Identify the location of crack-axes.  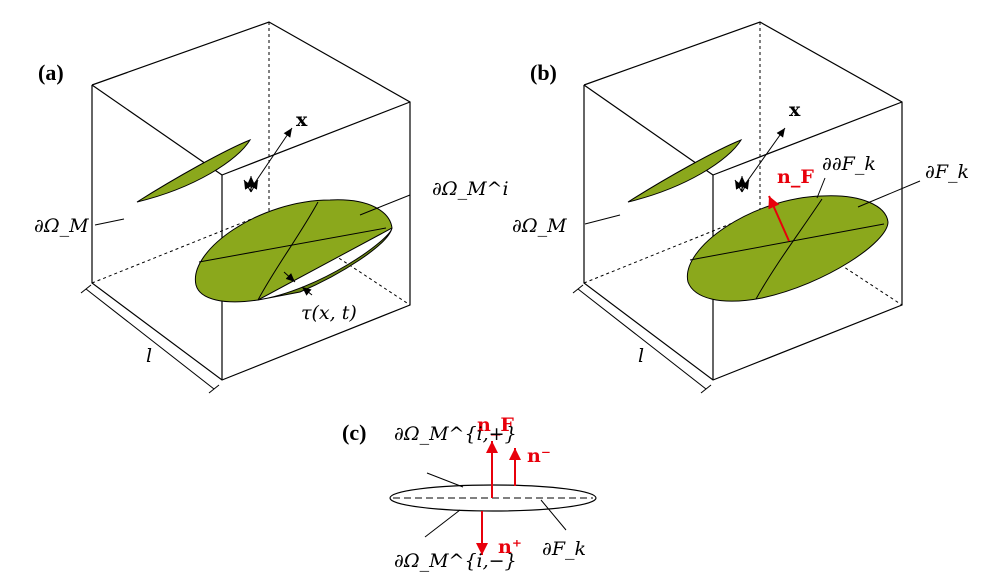
(292, 251).